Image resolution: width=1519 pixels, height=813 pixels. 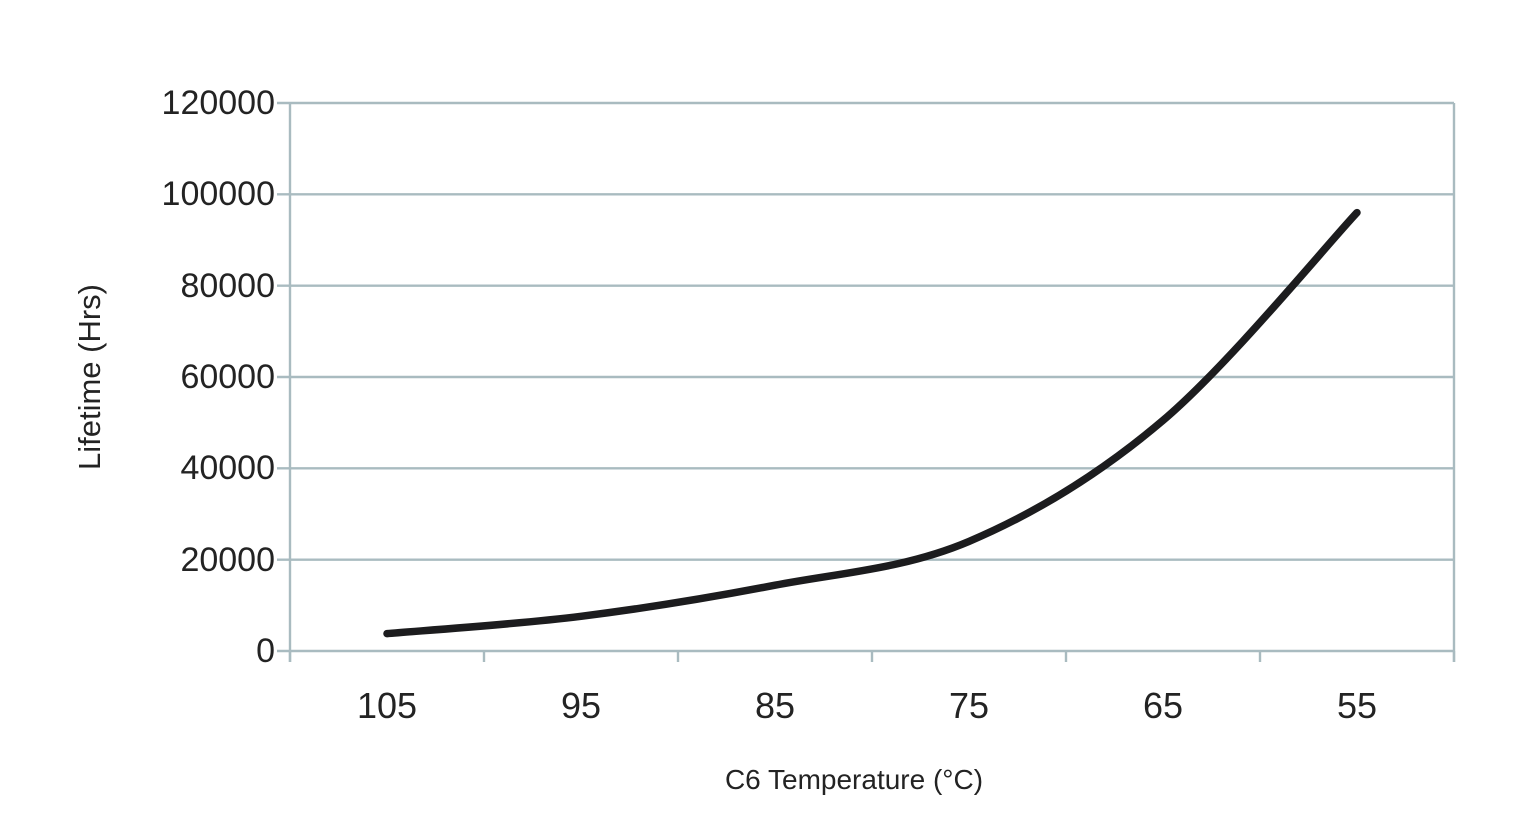 What do you see at coordinates (1163, 705) in the screenshot?
I see `x-tick-label: 65` at bounding box center [1163, 705].